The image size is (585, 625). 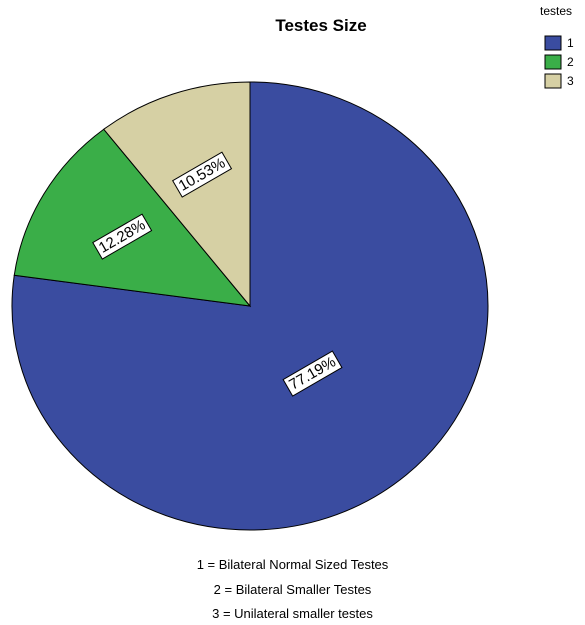 I want to click on category-note-1: 1 = Bilateral Normal Sized Testes, so click(x=292, y=564).